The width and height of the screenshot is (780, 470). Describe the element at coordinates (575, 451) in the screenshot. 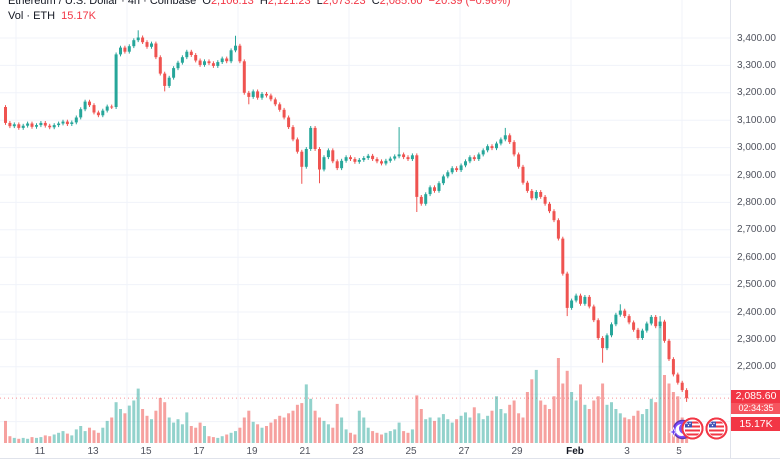

I see `time-tick-label: Feb` at that location.